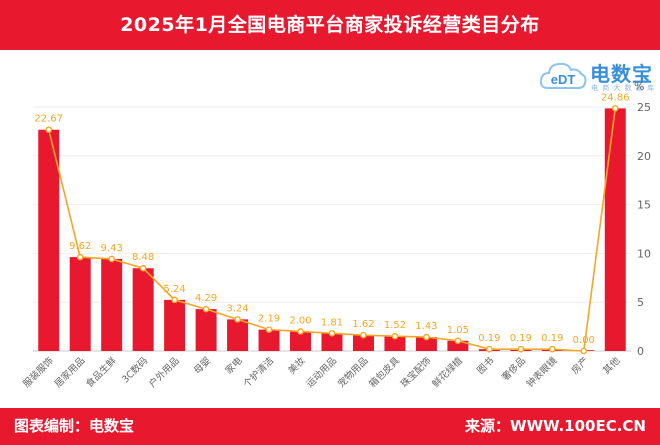 This screenshot has height=445, width=660. I want to click on x-tick-label: 美妆, so click(297, 365).